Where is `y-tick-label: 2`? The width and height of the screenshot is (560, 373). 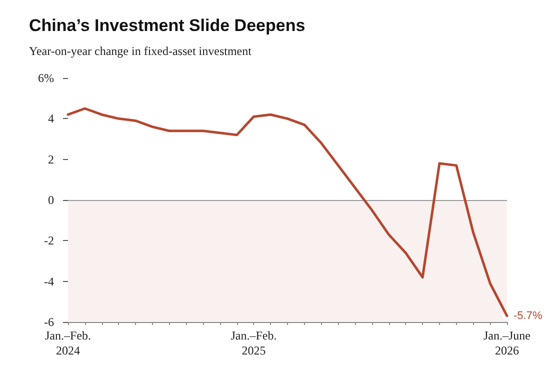
y-tick-label: 2 is located at coordinates (51, 159).